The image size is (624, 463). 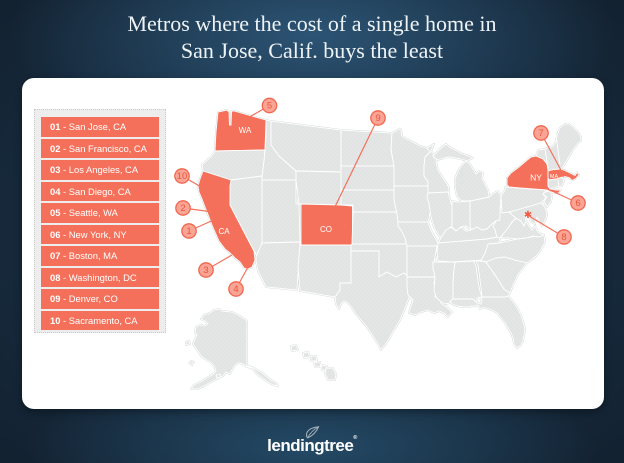 I want to click on svg-text: CO, so click(x=326, y=229).